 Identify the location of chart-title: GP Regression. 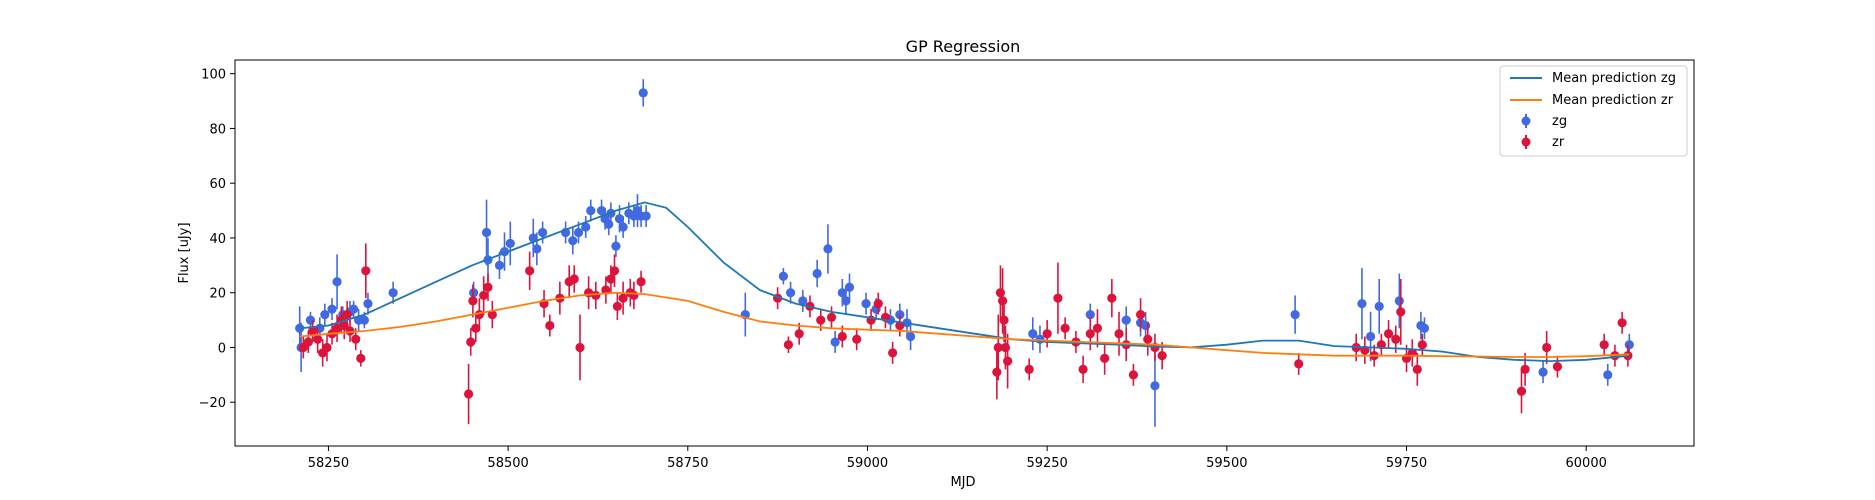
(963, 46).